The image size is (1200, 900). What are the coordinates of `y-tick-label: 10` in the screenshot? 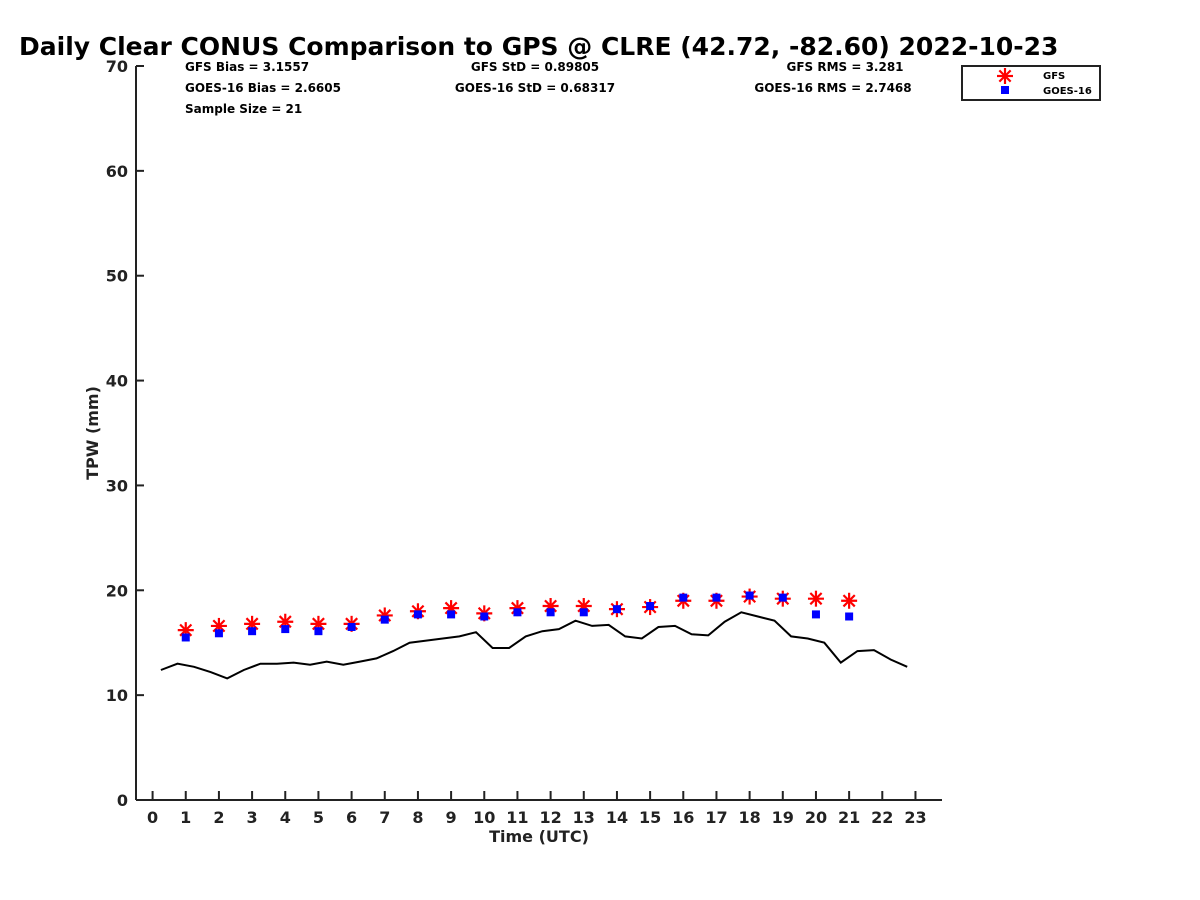 It's located at (117, 695).